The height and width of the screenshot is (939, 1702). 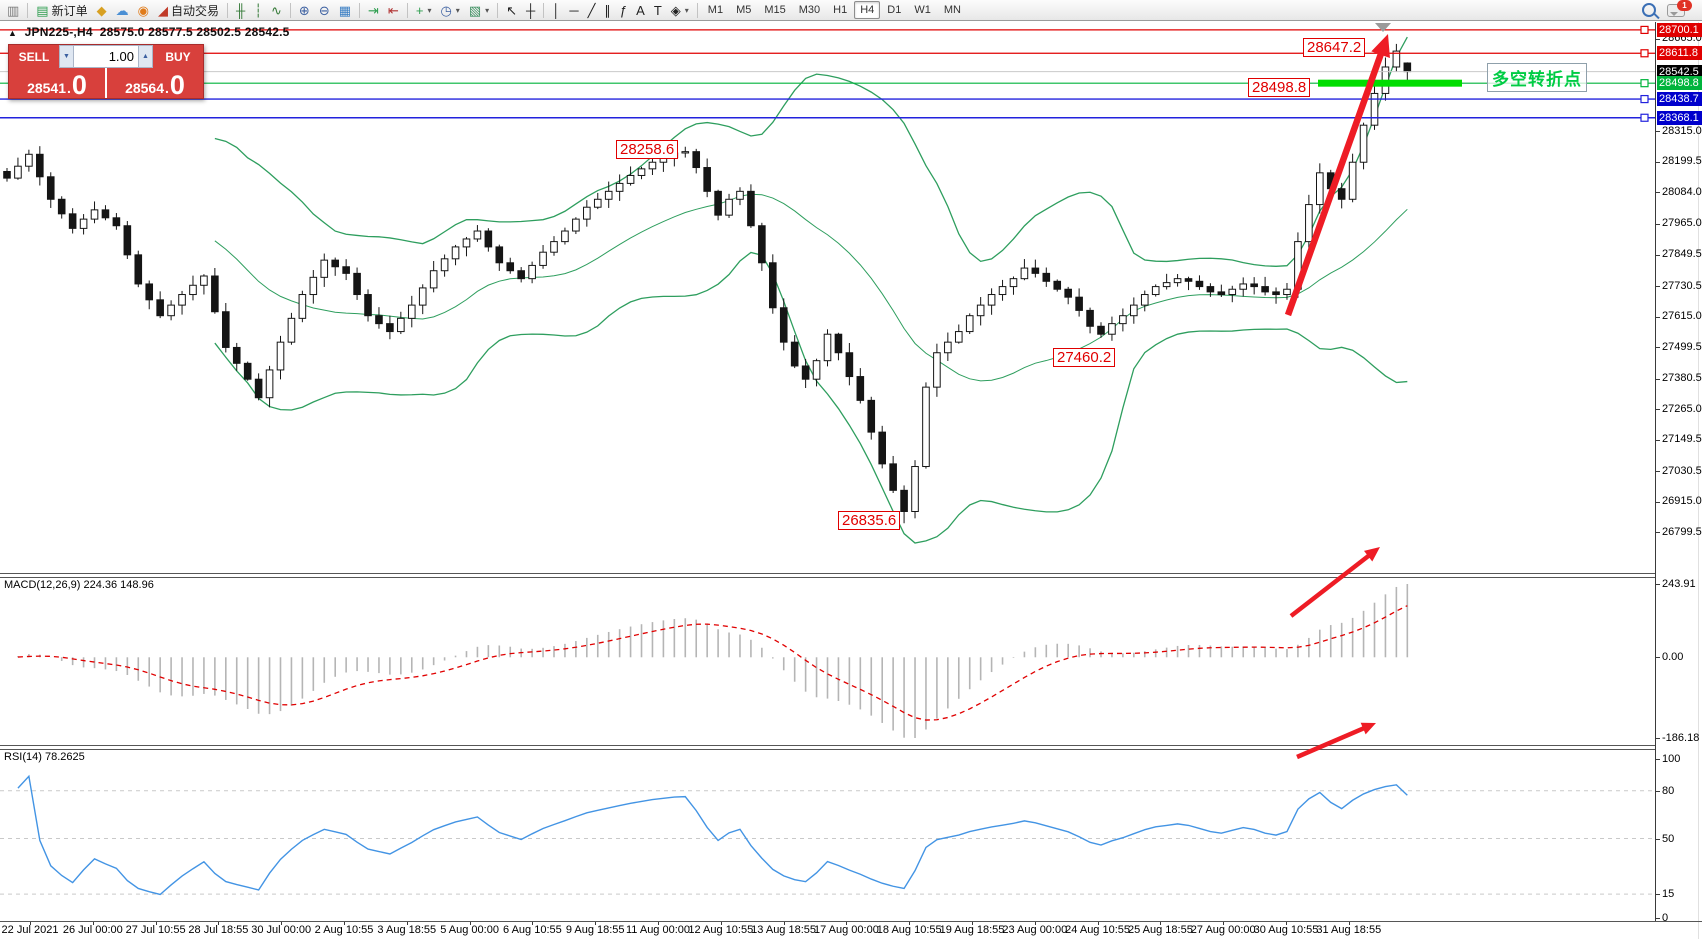 I want to click on price-tag: 28700.1, so click(x=1679, y=29).